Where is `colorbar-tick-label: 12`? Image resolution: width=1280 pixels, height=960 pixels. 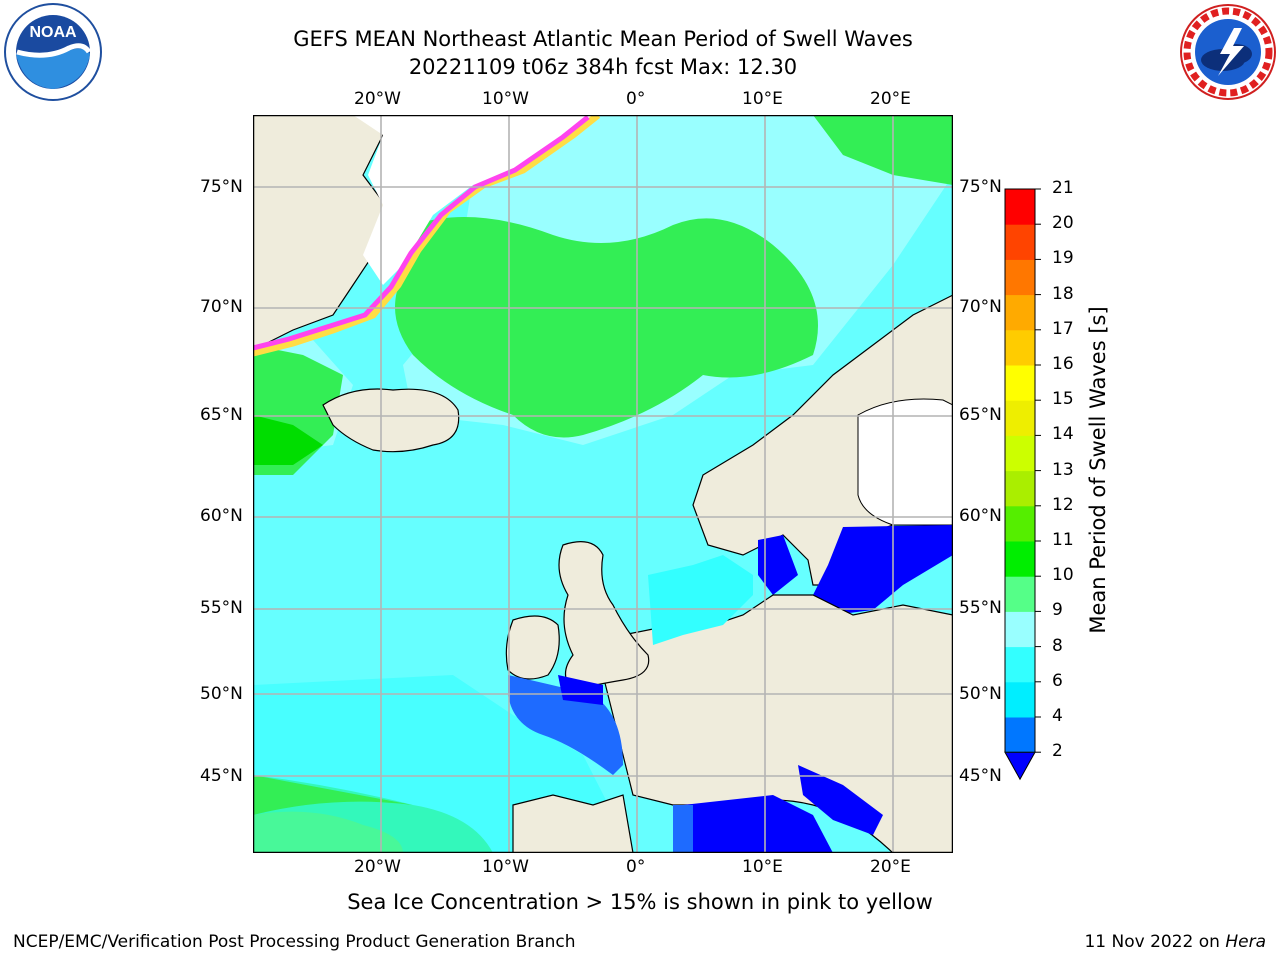 colorbar-tick-label: 12 is located at coordinates (1063, 504).